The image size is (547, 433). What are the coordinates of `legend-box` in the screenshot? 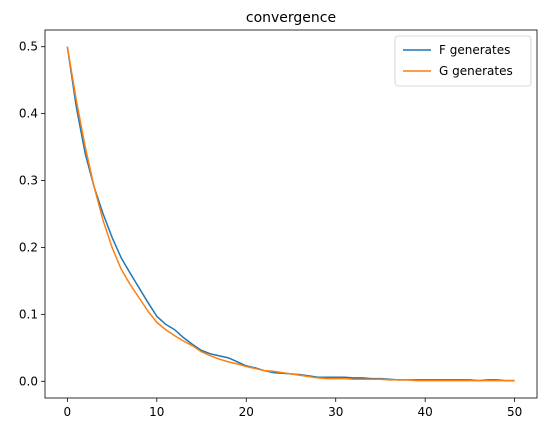 It's located at (463, 61).